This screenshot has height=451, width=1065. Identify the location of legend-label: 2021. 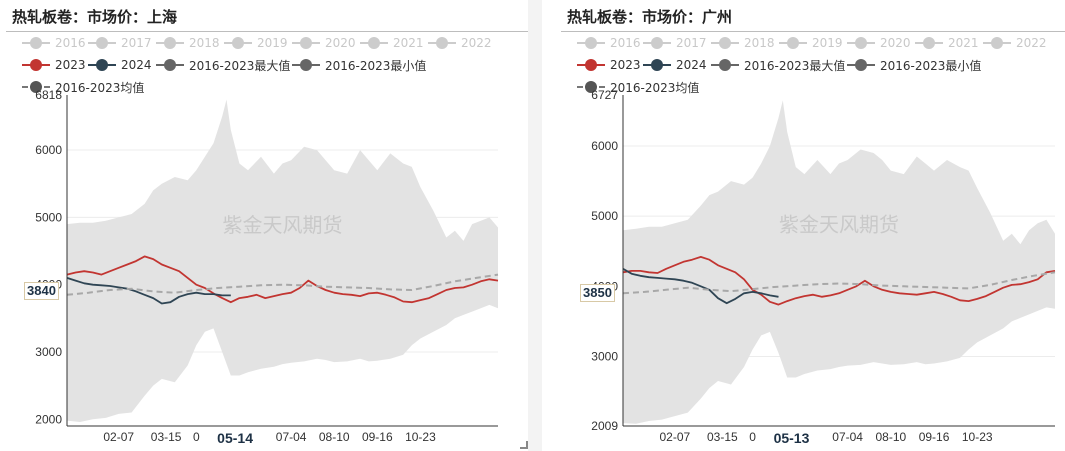
(963, 43).